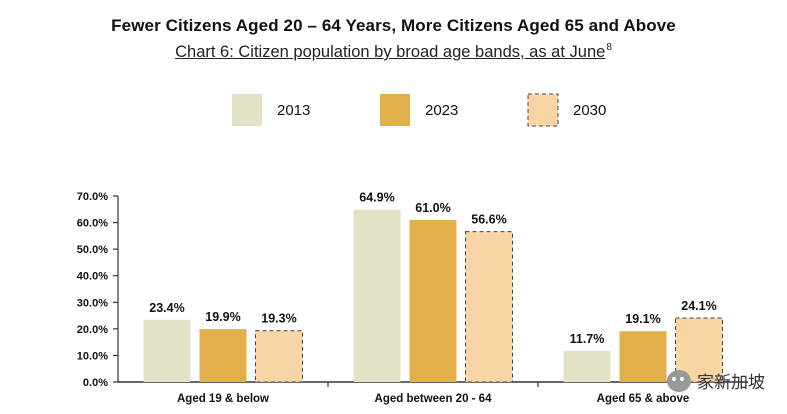  Describe the element at coordinates (222, 317) in the screenshot. I see `data-label-2023: 19.9%` at that location.